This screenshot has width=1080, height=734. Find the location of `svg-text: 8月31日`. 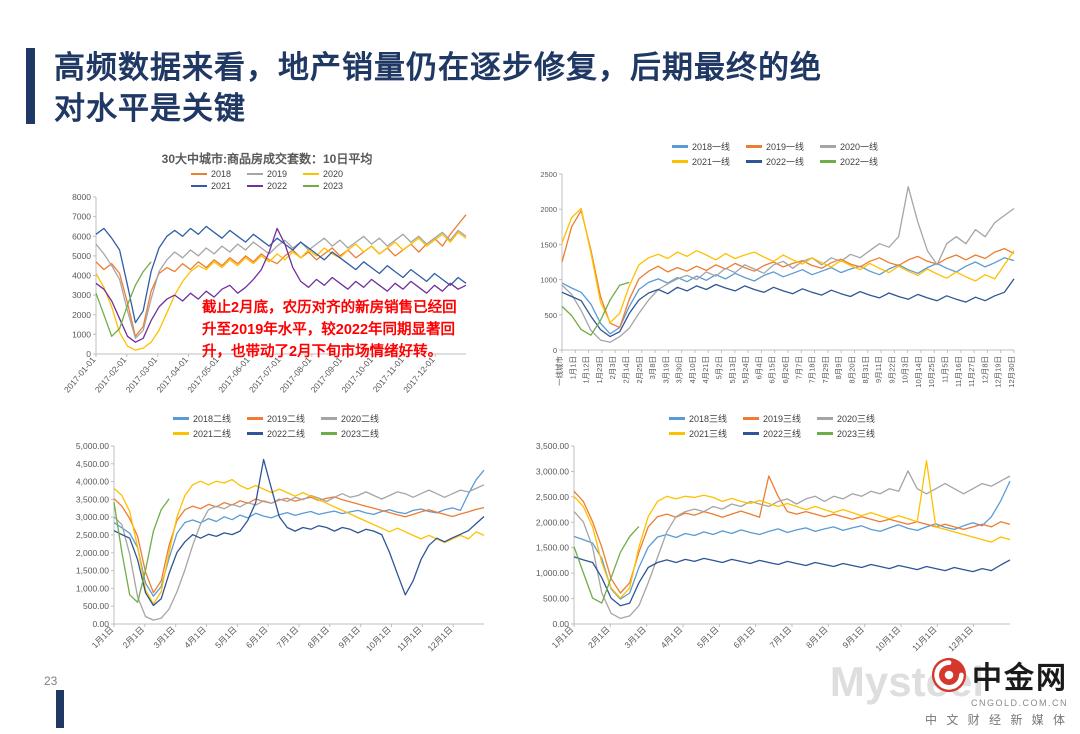

svg-text: 8月31日 is located at coordinates (865, 370).